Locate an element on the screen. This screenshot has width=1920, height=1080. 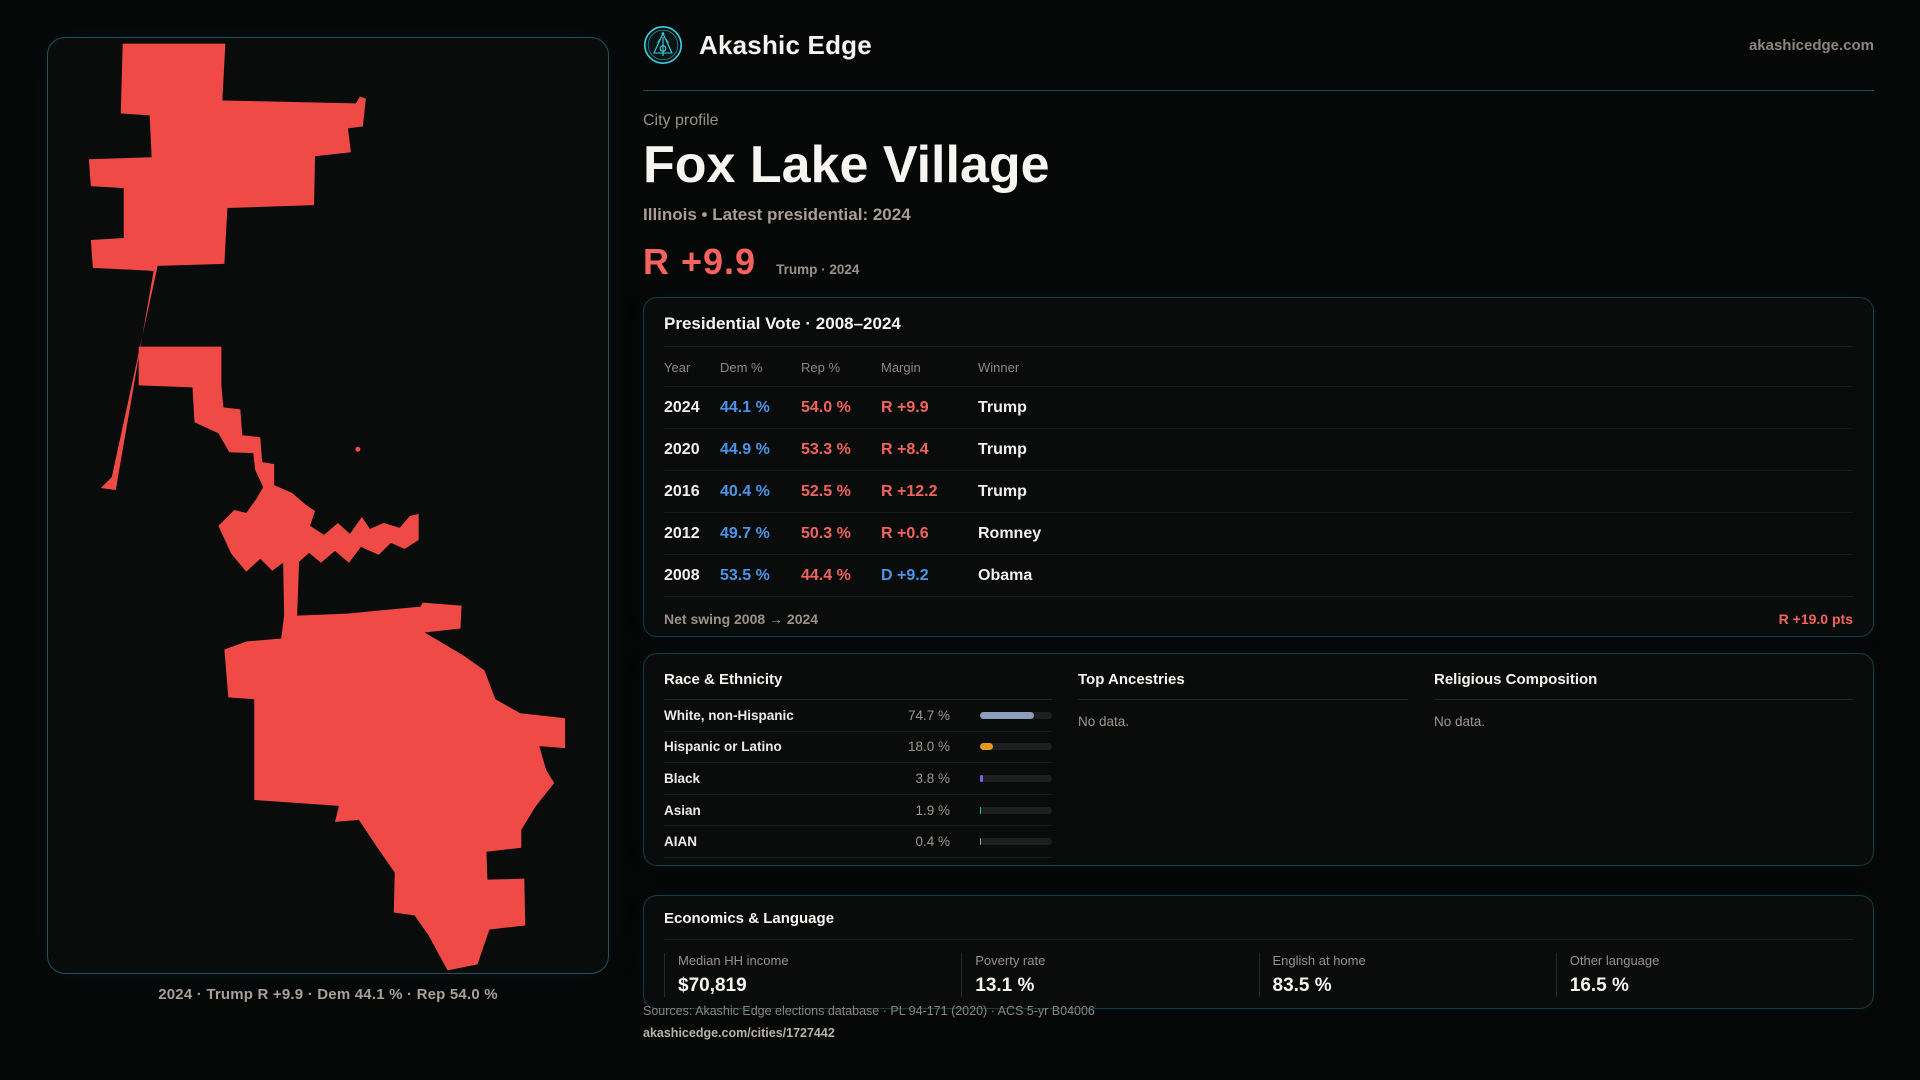
page-subtitle: Illinois • Latest presidential: 2024 is located at coordinates (777, 214).